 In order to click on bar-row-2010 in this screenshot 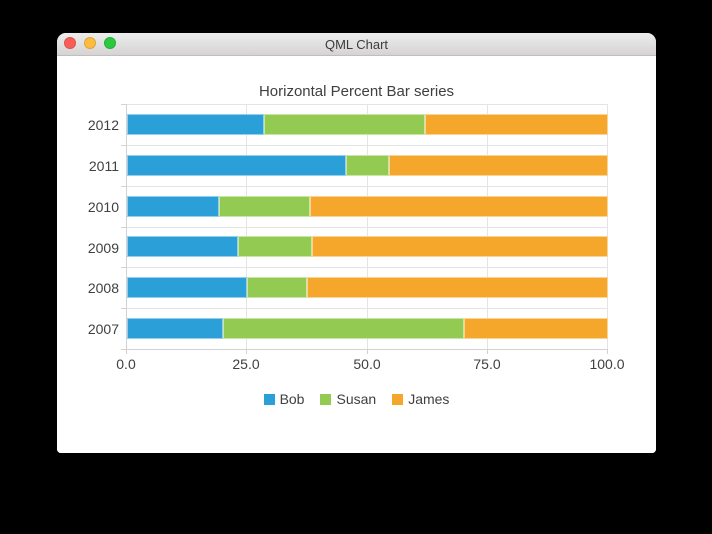, I will do `click(367, 206)`.